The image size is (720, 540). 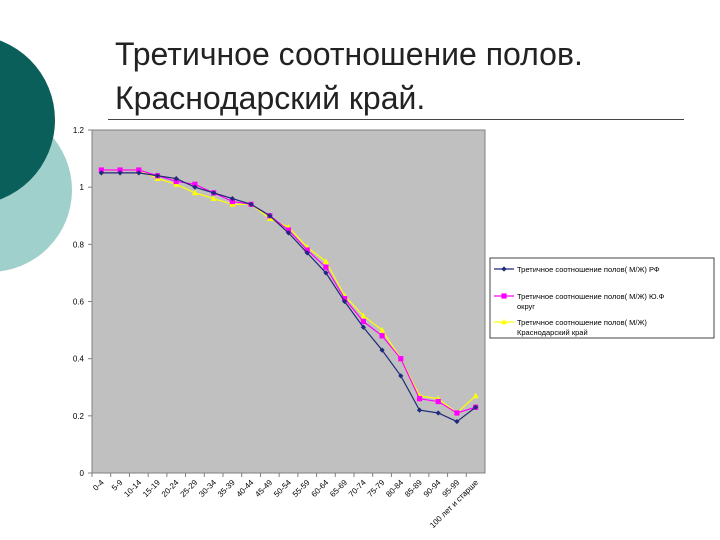 I want to click on y-axis-ticks: 0 0.2 0.4 0.6 0.8 1 1.2, so click(x=82, y=302).